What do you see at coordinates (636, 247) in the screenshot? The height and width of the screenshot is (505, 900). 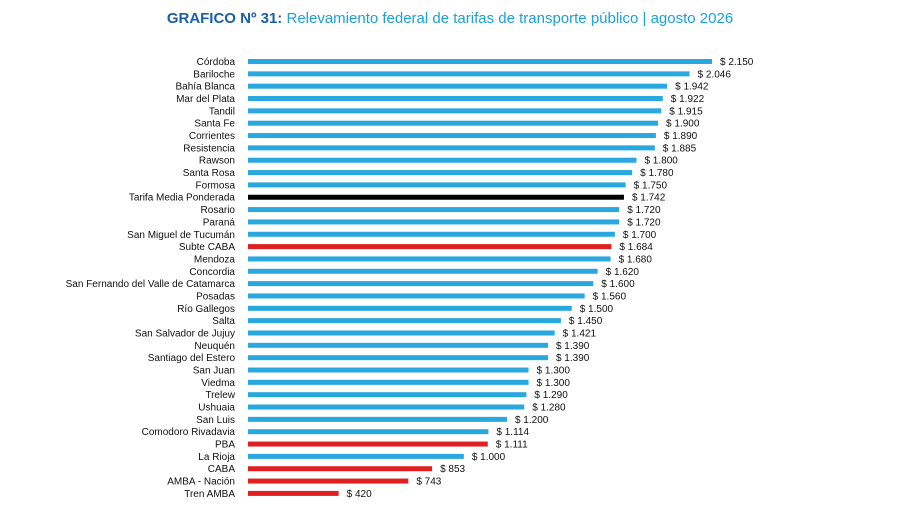 I see `value-label-subte-caba: $ 1.684` at bounding box center [636, 247].